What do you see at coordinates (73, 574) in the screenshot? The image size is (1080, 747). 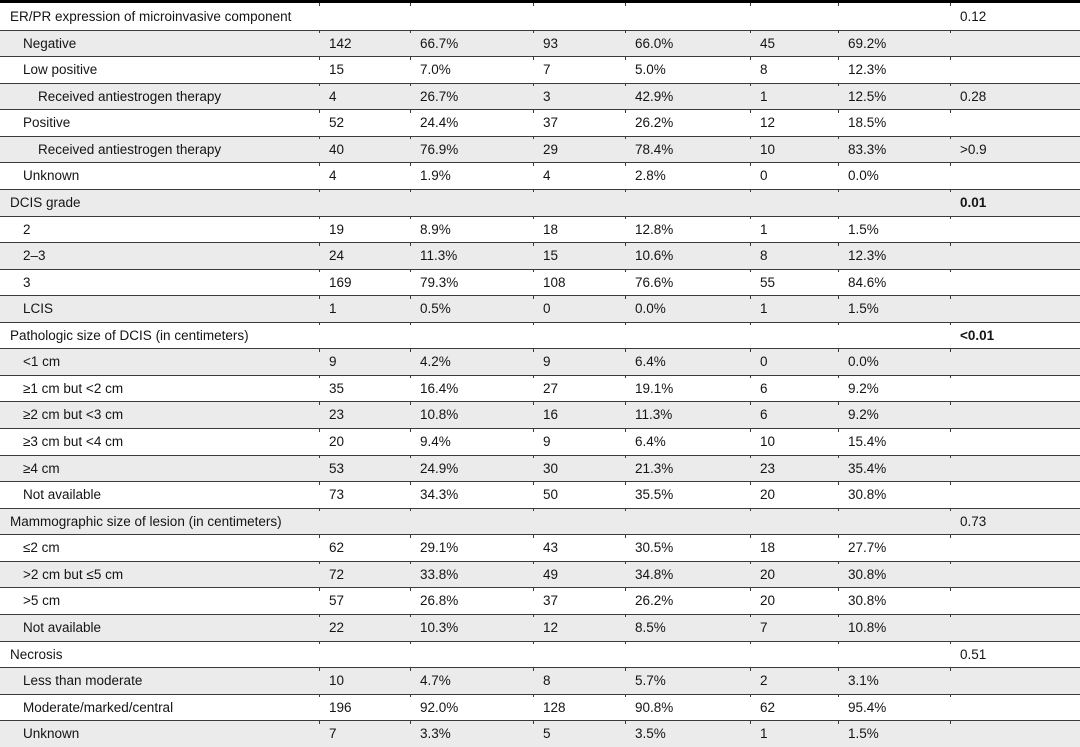 I see `category-cell: >2 cm but ≤5 cm` at bounding box center [73, 574].